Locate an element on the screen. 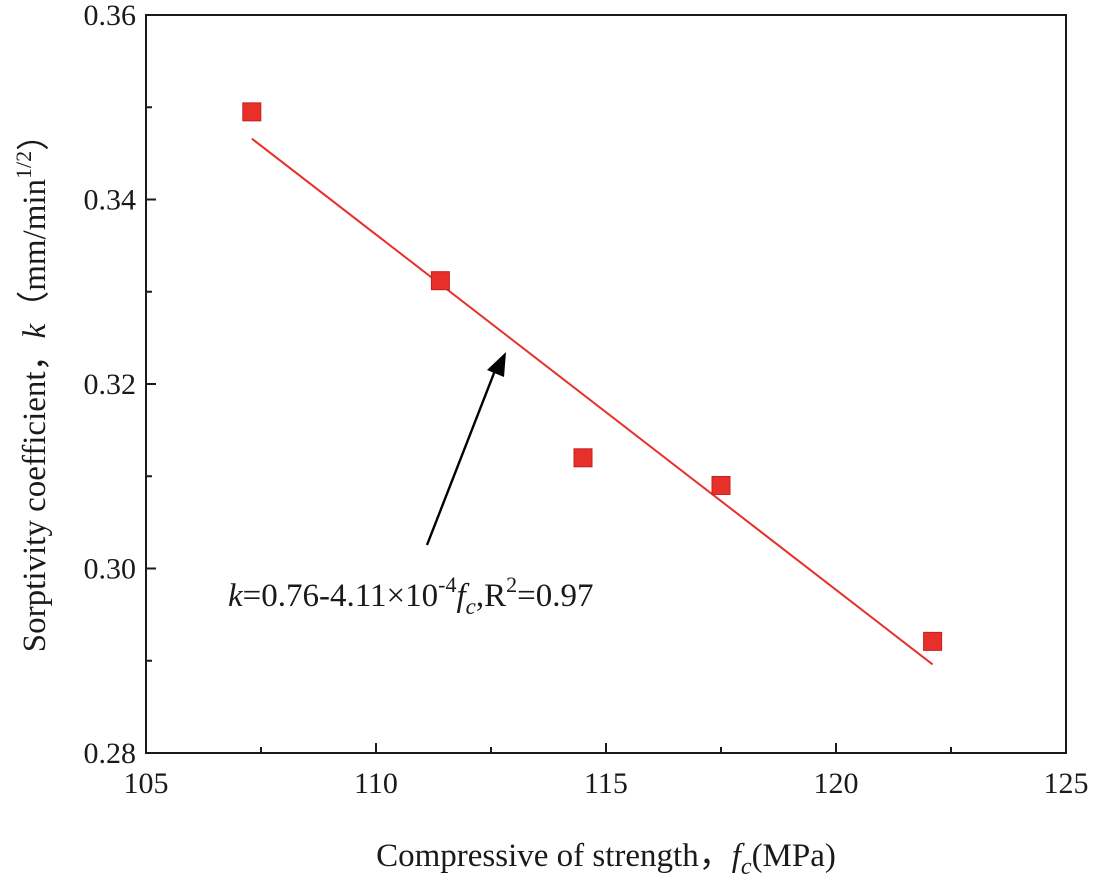 This screenshot has width=1100, height=880. x-title-sub: c is located at coordinates (746, 867).